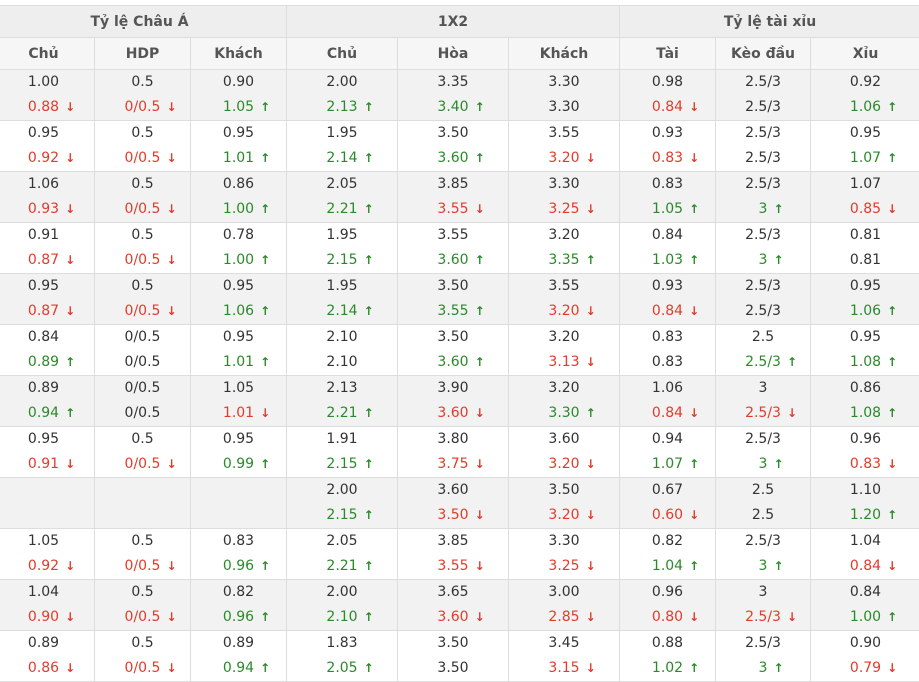 The image size is (919, 682). Describe the element at coordinates (675, 464) in the screenshot. I see `current-odds: 1.07 ↑` at that location.